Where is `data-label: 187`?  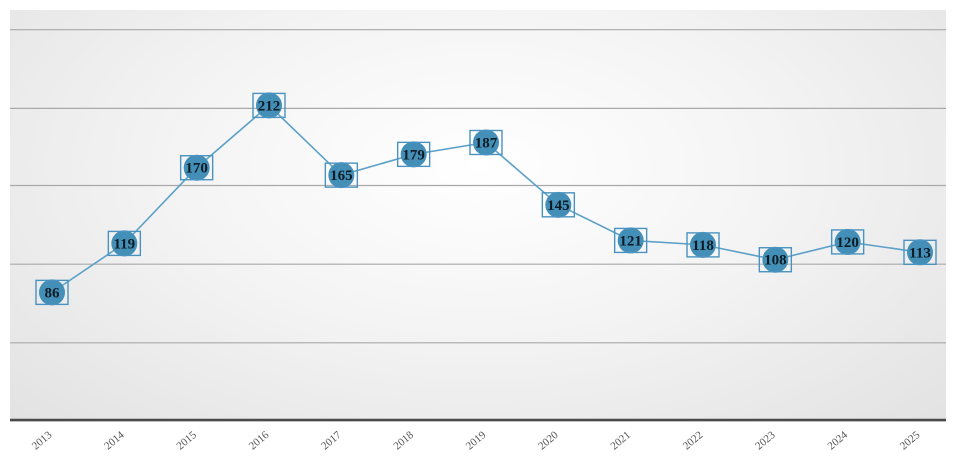
data-label: 187 is located at coordinates (486, 143).